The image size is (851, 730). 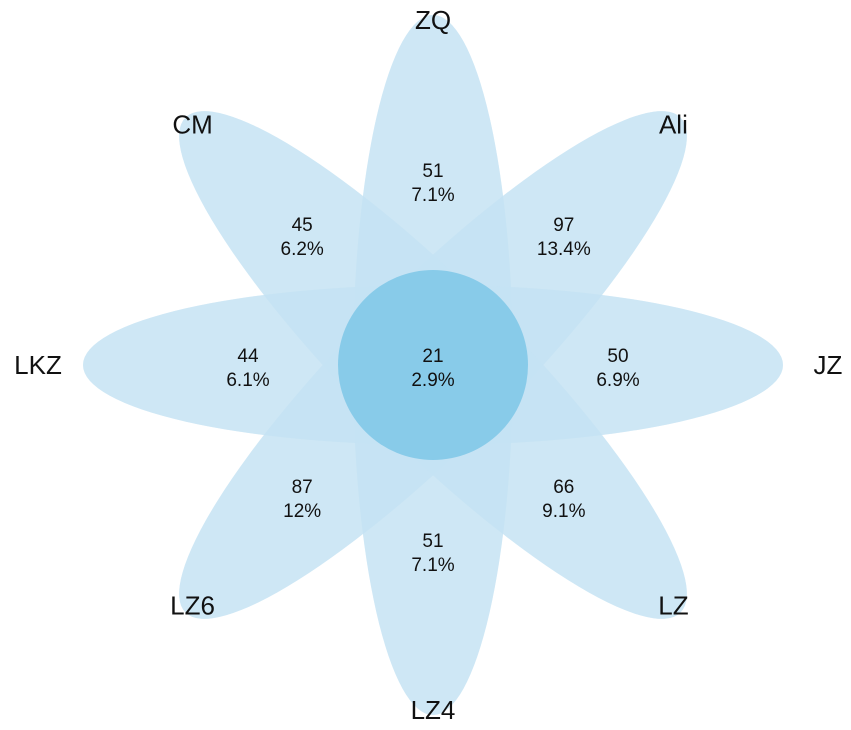 I want to click on petal-count-lz4: 51, so click(x=432, y=541).